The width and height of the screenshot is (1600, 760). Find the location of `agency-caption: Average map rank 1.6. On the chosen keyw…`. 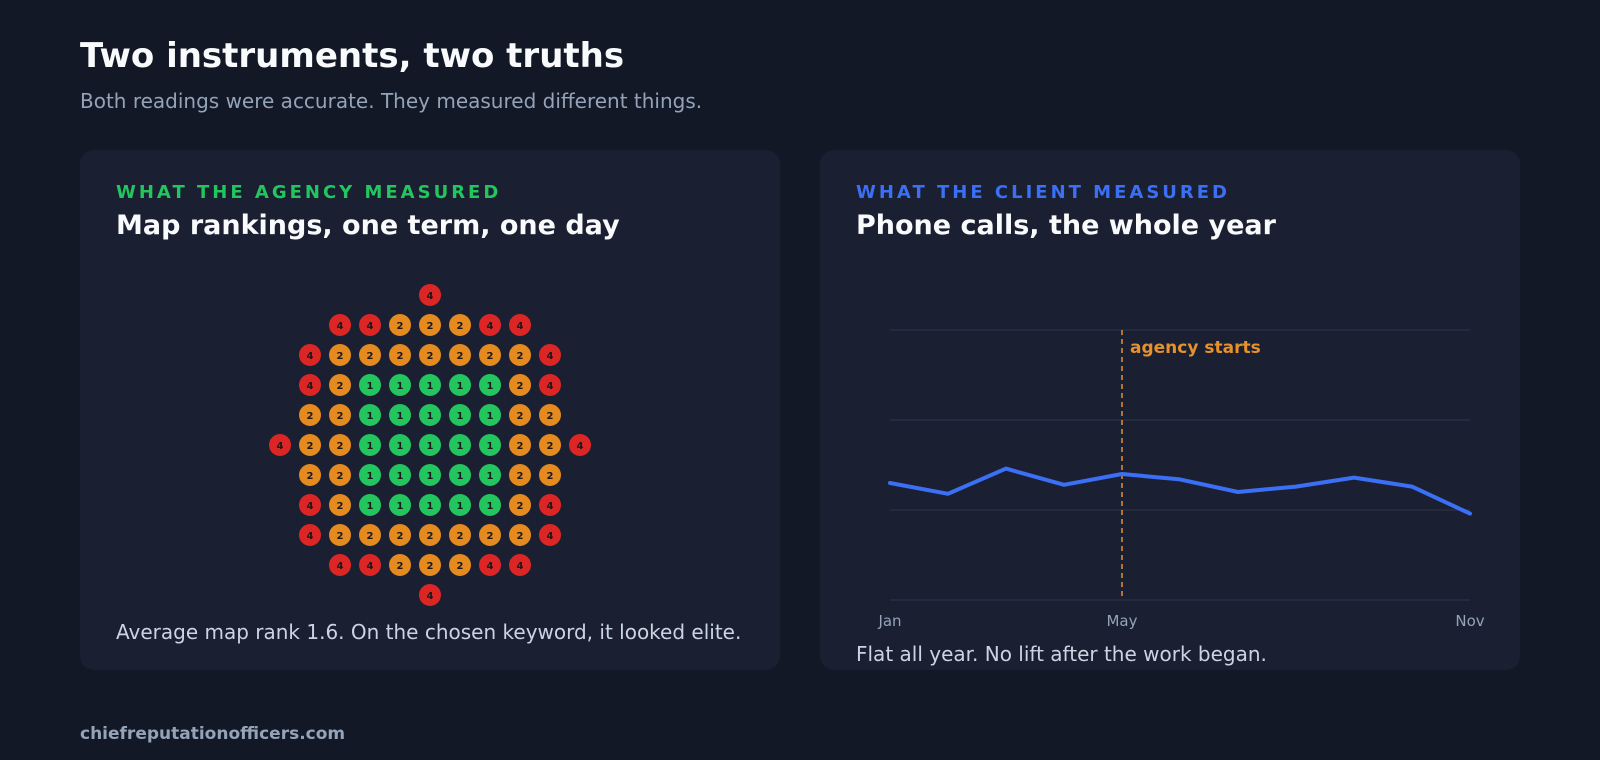

agency-caption: Average map rank 1.6. On the chosen keyw… is located at coordinates (429, 632).